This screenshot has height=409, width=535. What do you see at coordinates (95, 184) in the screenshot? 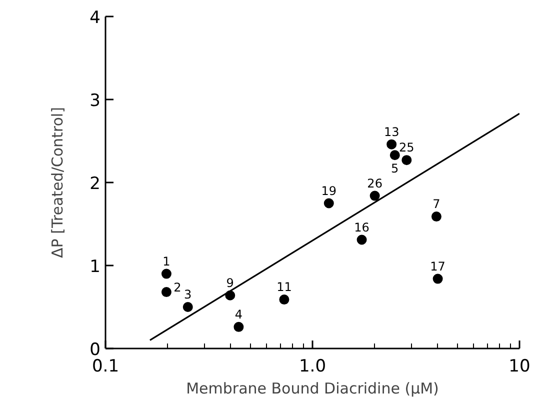
I see `y-tick-label: 2` at bounding box center [95, 184].